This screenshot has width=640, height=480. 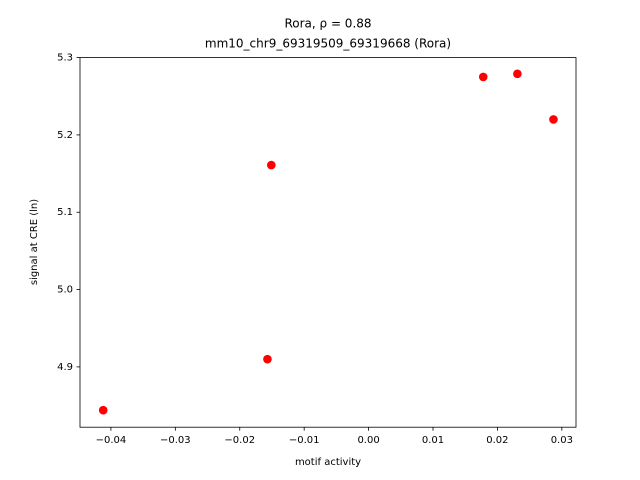 I want to click on chart-title: Rora, ρ = 0.88, so click(x=327, y=24).